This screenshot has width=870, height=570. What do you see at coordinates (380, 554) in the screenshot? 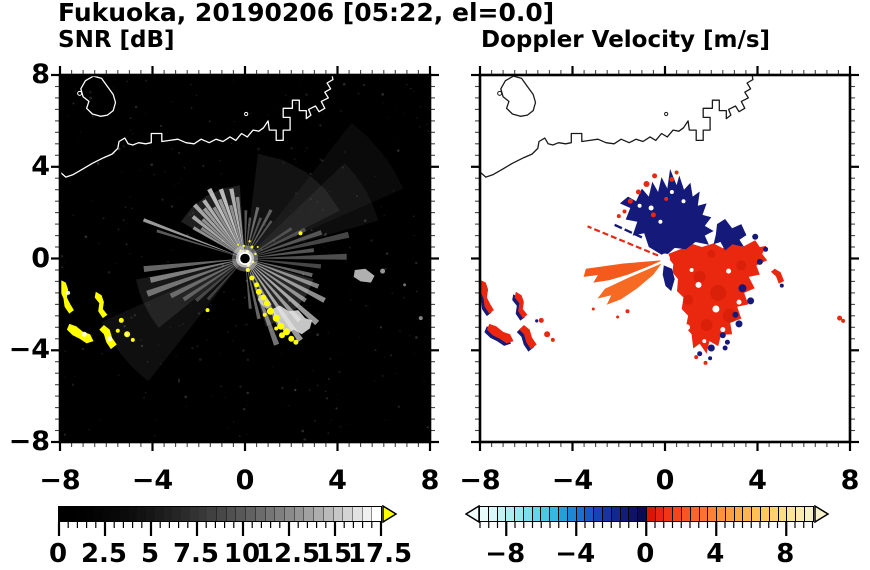
I see `colorbar-tick-label: 17.5` at bounding box center [380, 554].